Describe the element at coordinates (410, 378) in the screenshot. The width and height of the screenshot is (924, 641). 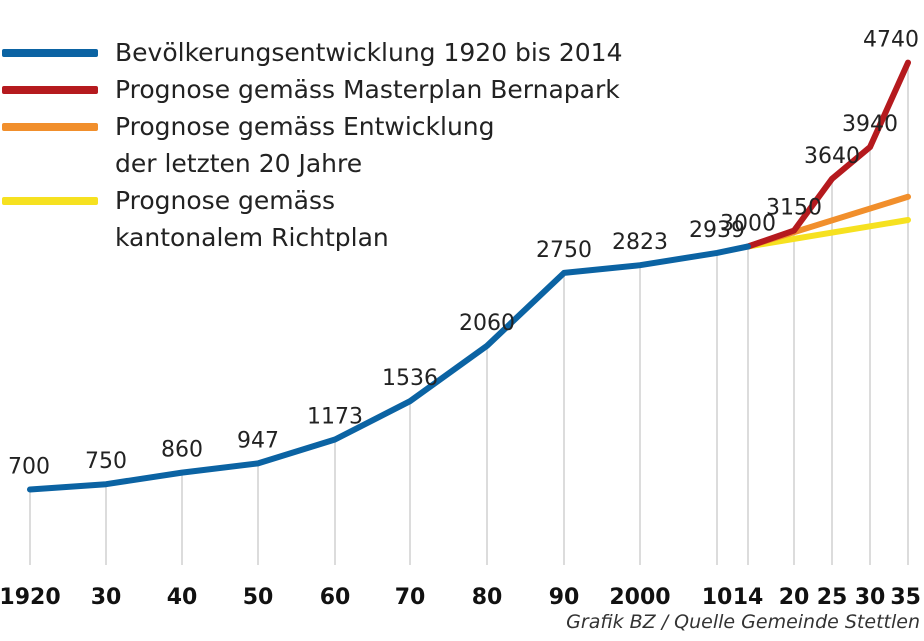
I see `data-label: 1536` at that location.